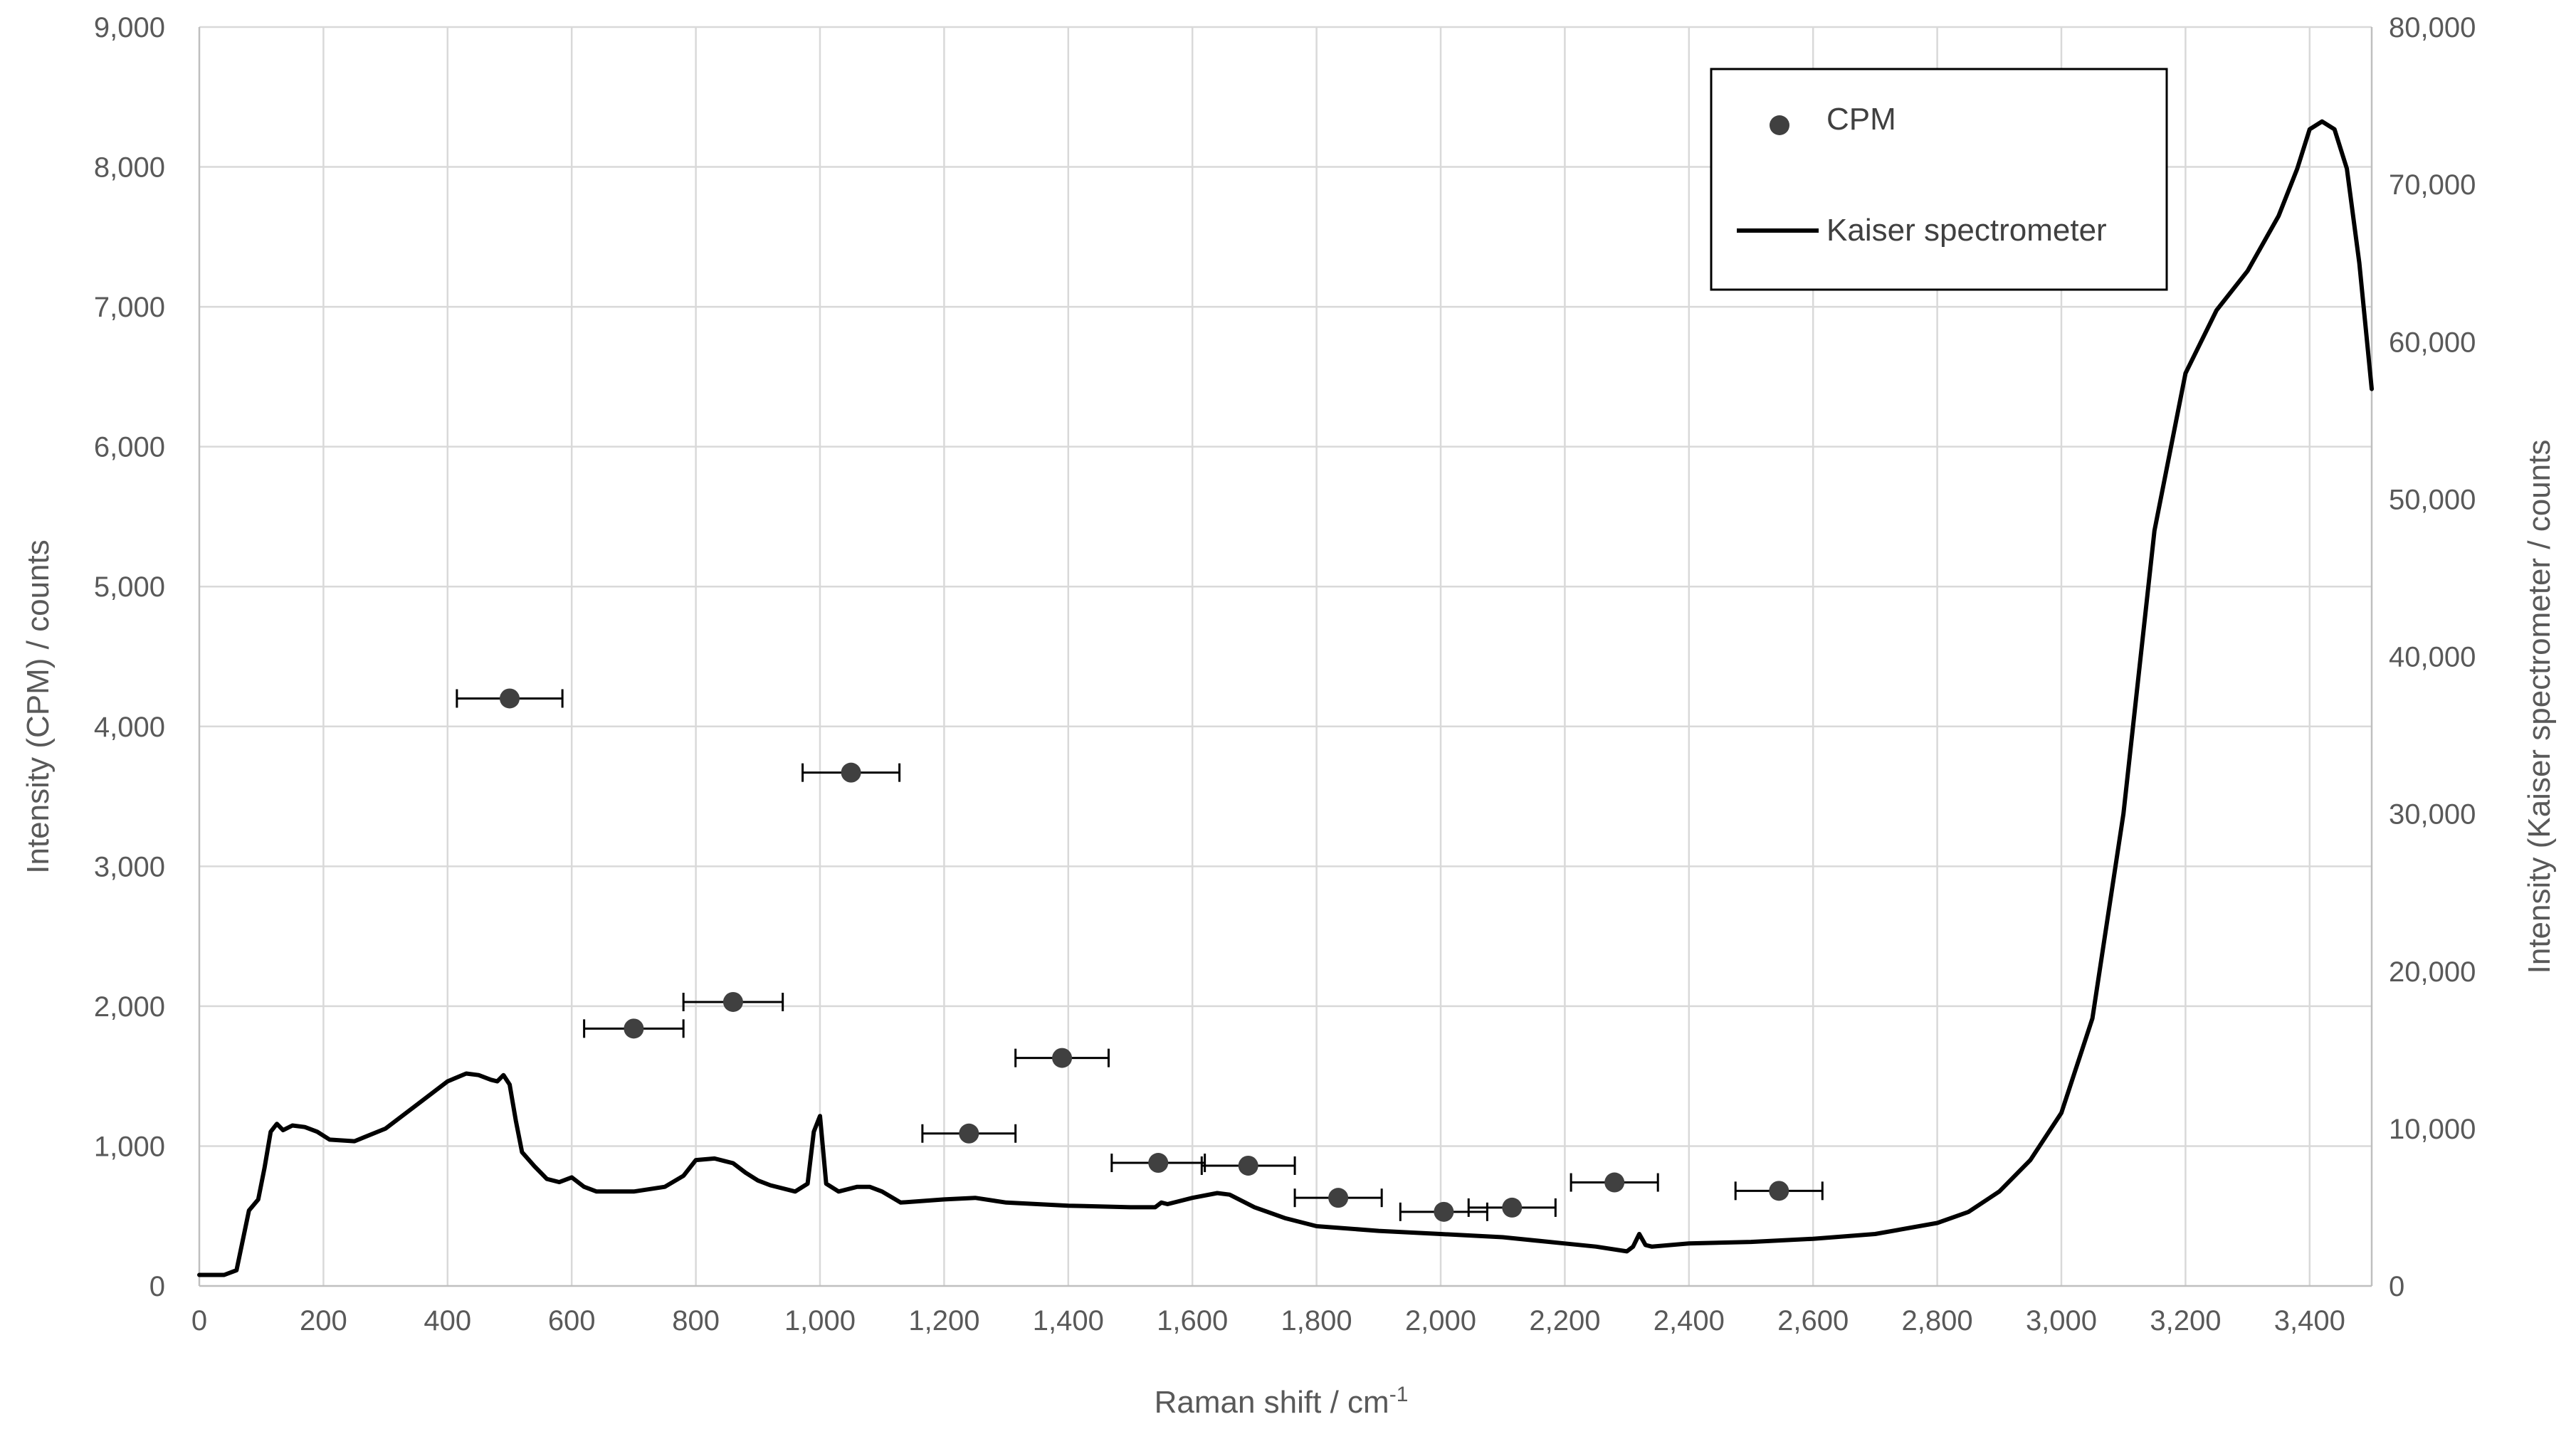 The width and height of the screenshot is (2576, 1429). I want to click on x-tick-label: 1,200, so click(944, 1320).